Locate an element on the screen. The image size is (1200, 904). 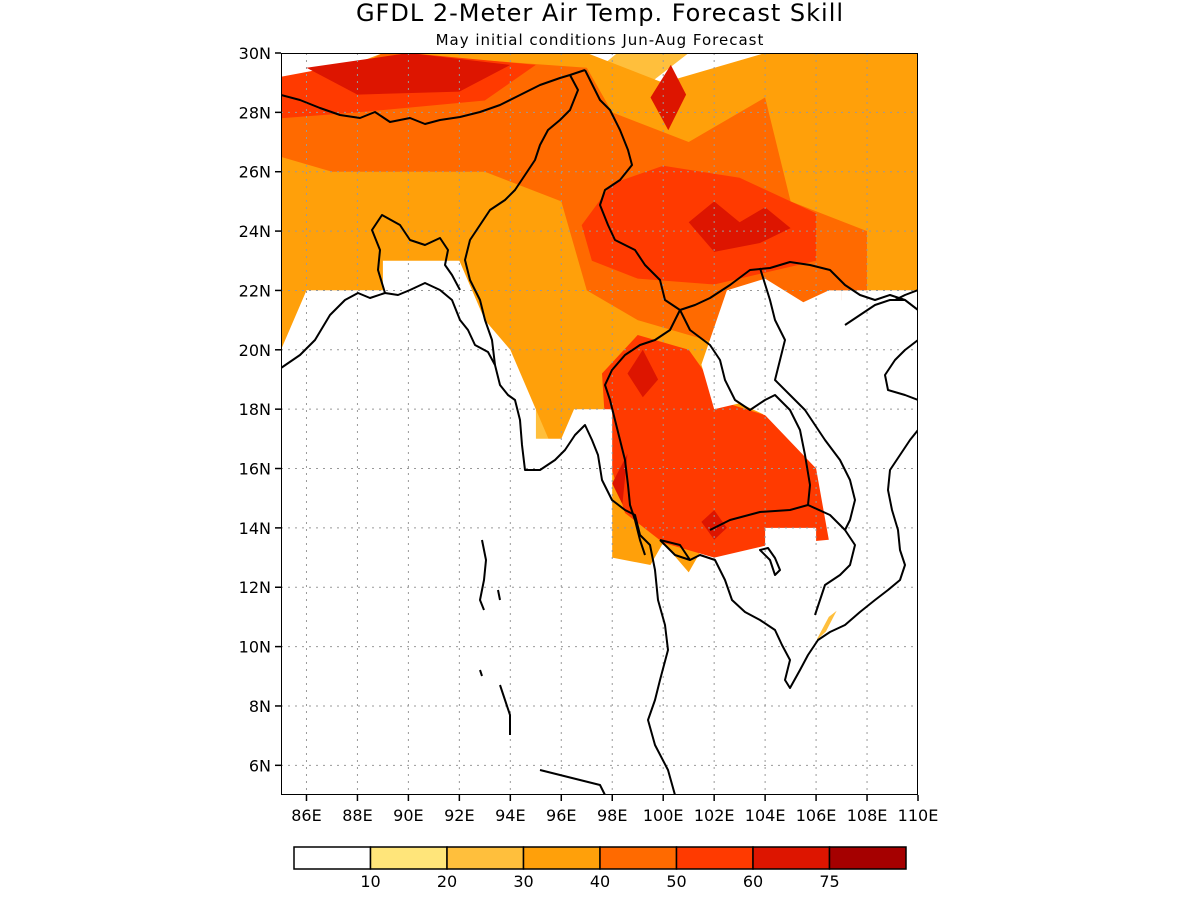
lake-tonle-sap is located at coordinates (770, 561).